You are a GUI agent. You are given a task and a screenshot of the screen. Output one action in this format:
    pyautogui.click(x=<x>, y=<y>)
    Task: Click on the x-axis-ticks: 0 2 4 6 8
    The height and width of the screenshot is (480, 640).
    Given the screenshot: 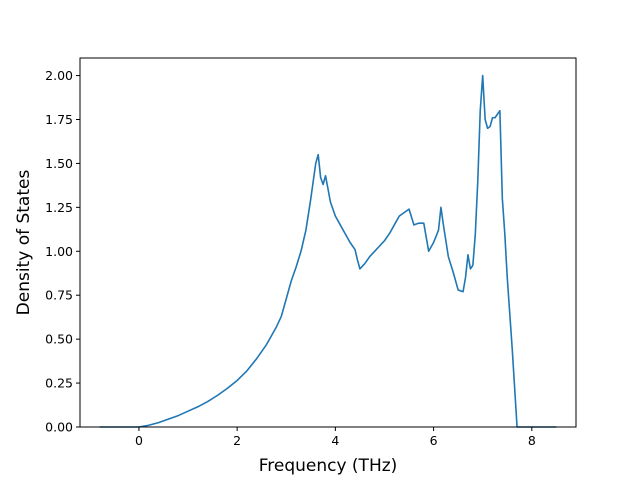 What is the action you would take?
    pyautogui.click(x=335, y=437)
    